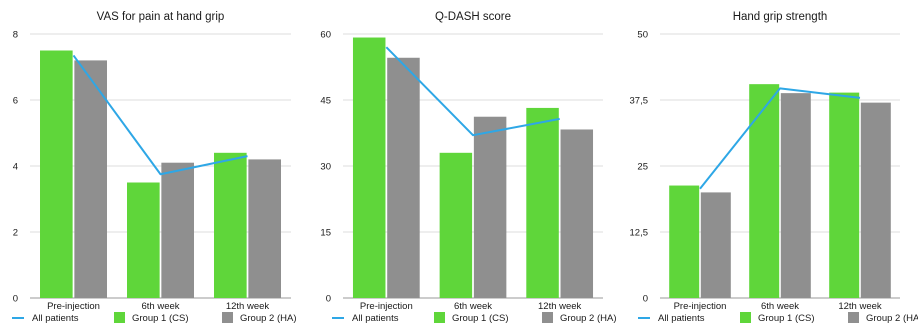 This screenshot has width=918, height=332. Describe the element at coordinates (15, 233) in the screenshot. I see `y-tick-label: 2` at that location.